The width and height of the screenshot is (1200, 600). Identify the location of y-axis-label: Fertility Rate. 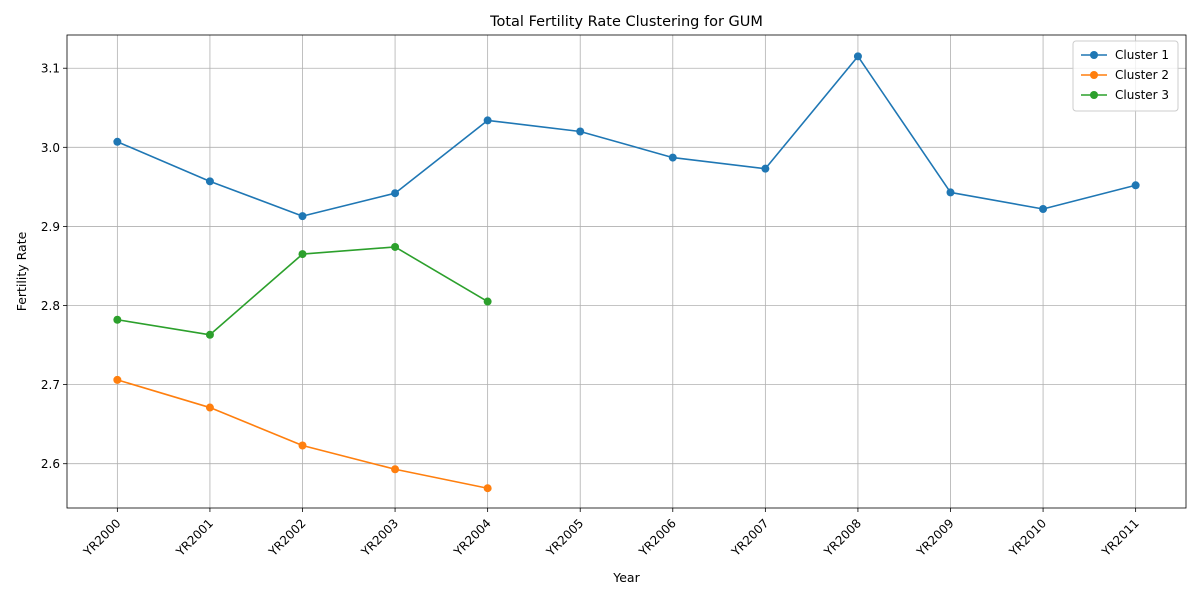
(21, 271).